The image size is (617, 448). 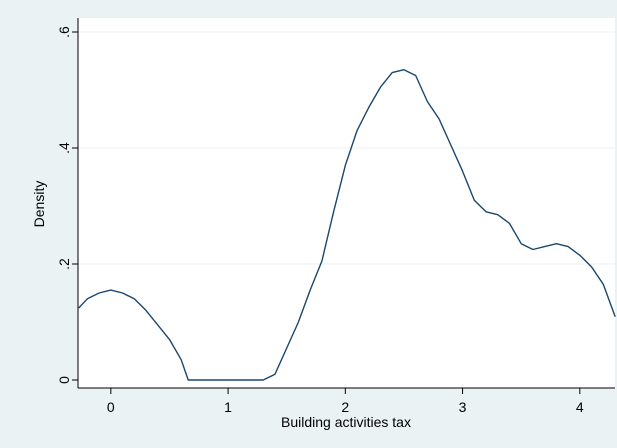 I want to click on x-axis-ticks: 0 1 2 3 4, so click(x=345, y=401).